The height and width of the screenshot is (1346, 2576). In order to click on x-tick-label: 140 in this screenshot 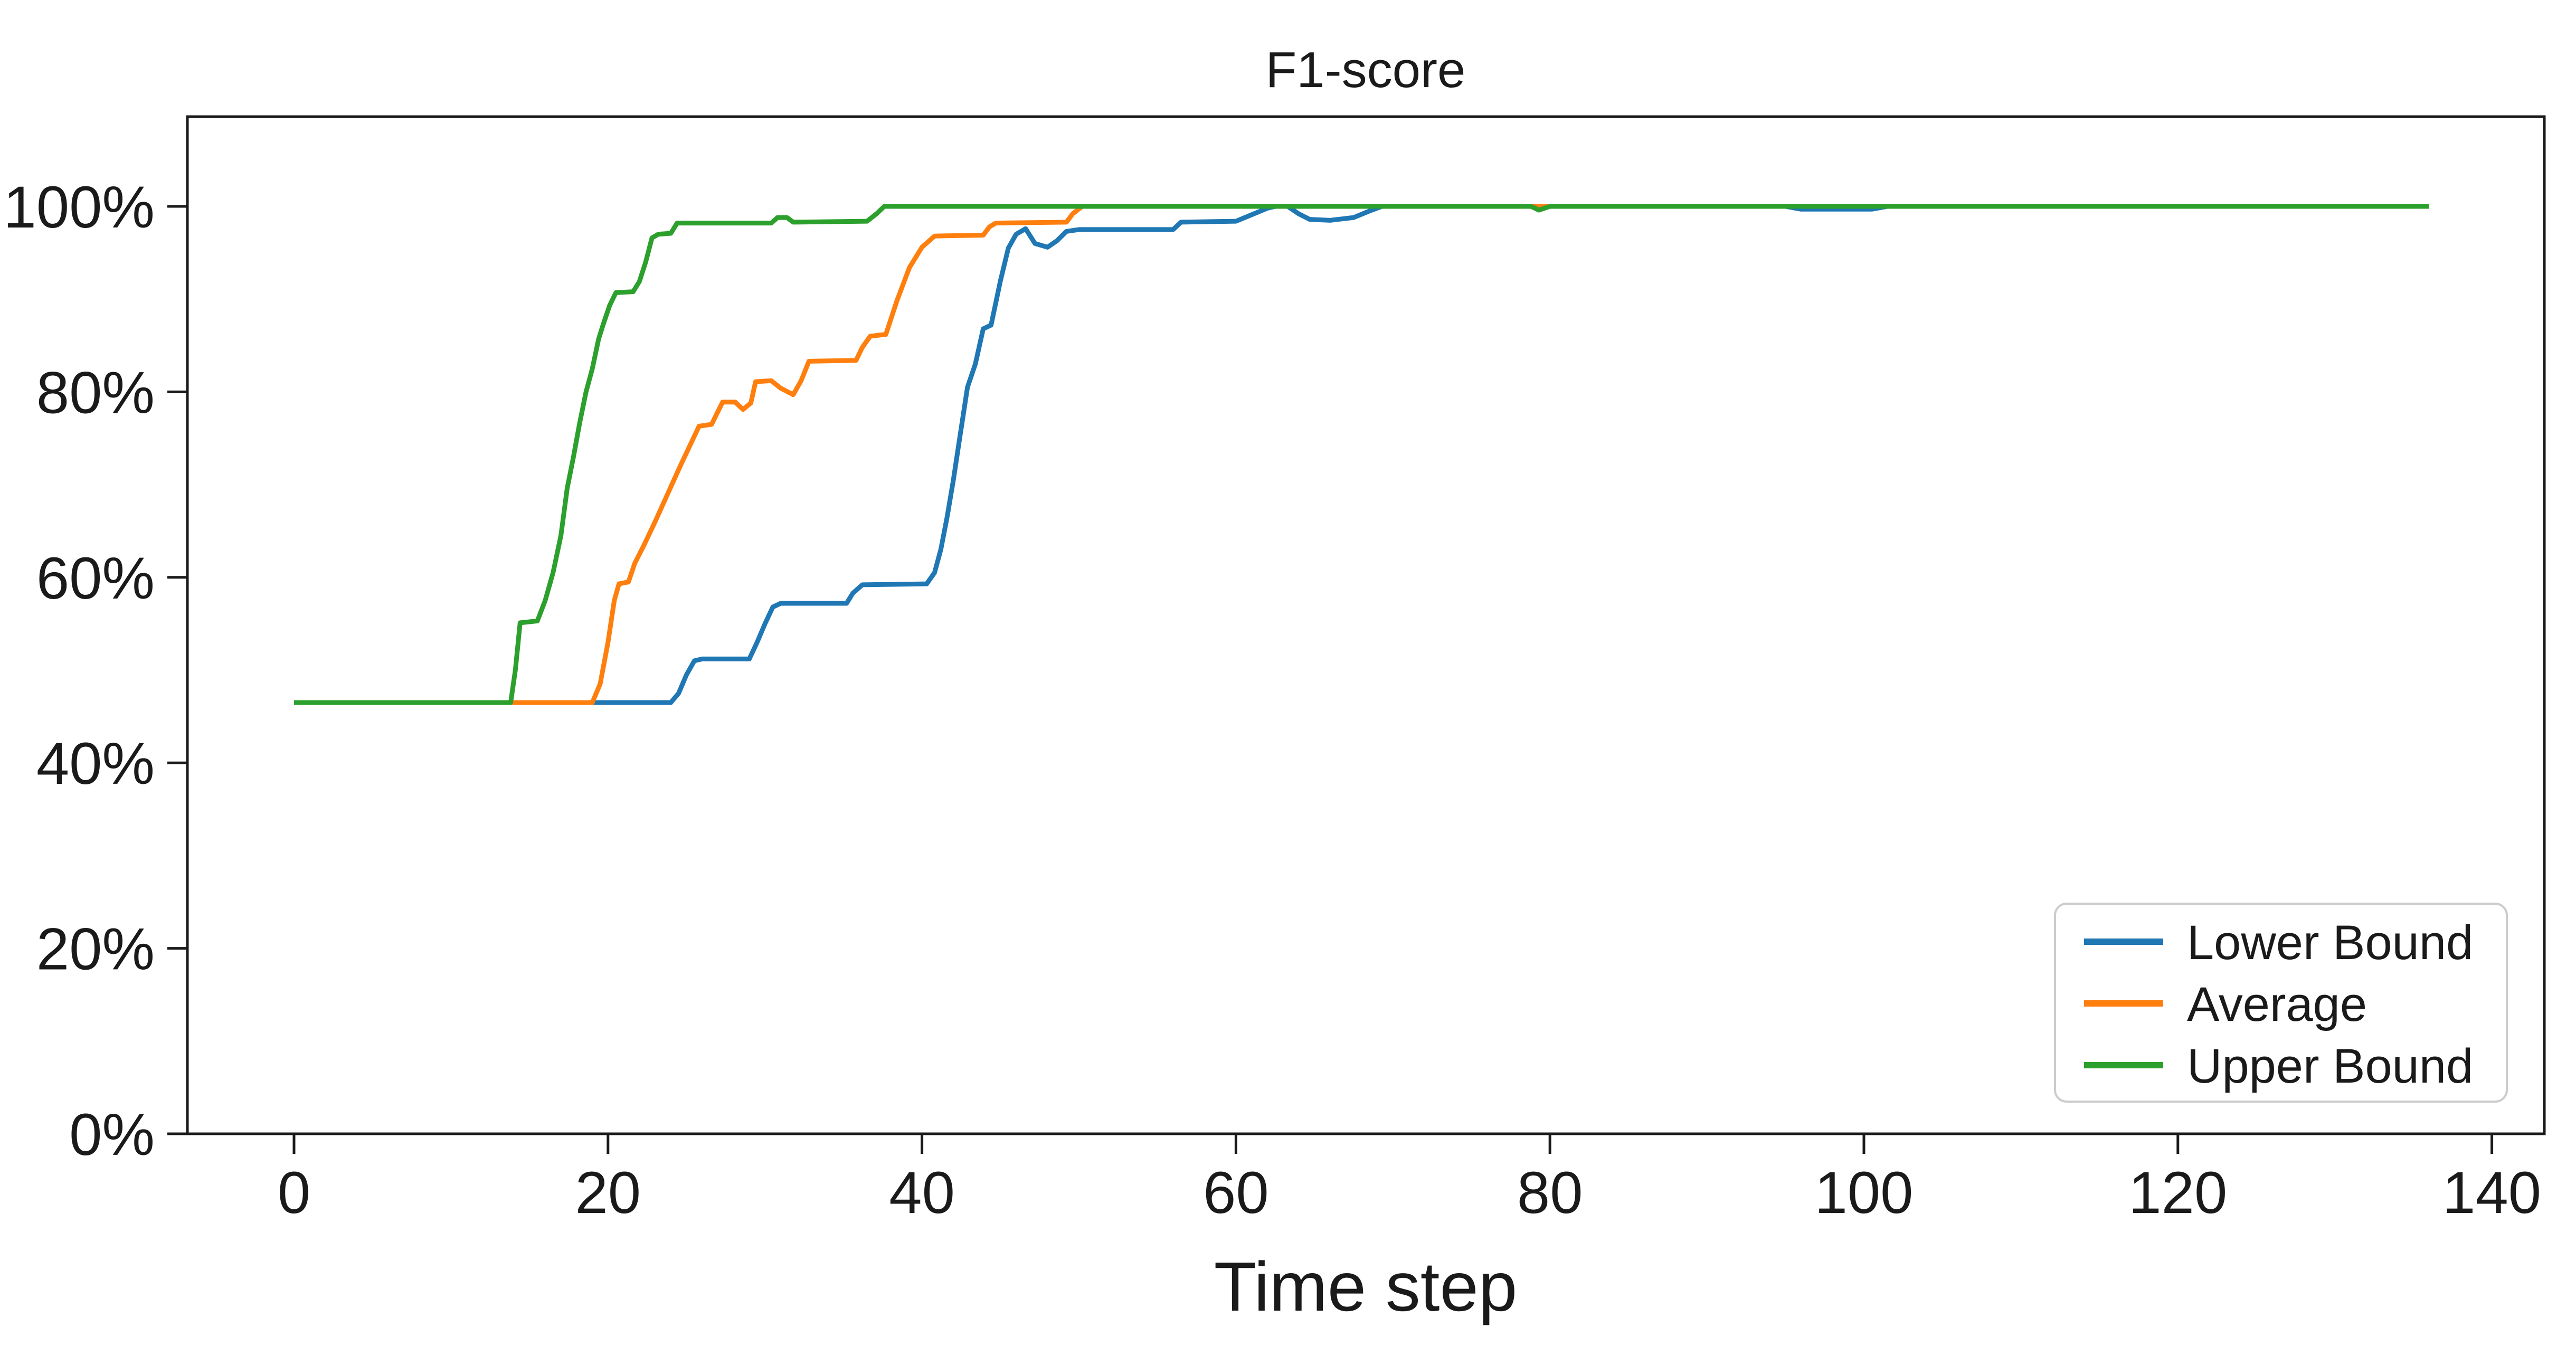, I will do `click(2491, 1193)`.